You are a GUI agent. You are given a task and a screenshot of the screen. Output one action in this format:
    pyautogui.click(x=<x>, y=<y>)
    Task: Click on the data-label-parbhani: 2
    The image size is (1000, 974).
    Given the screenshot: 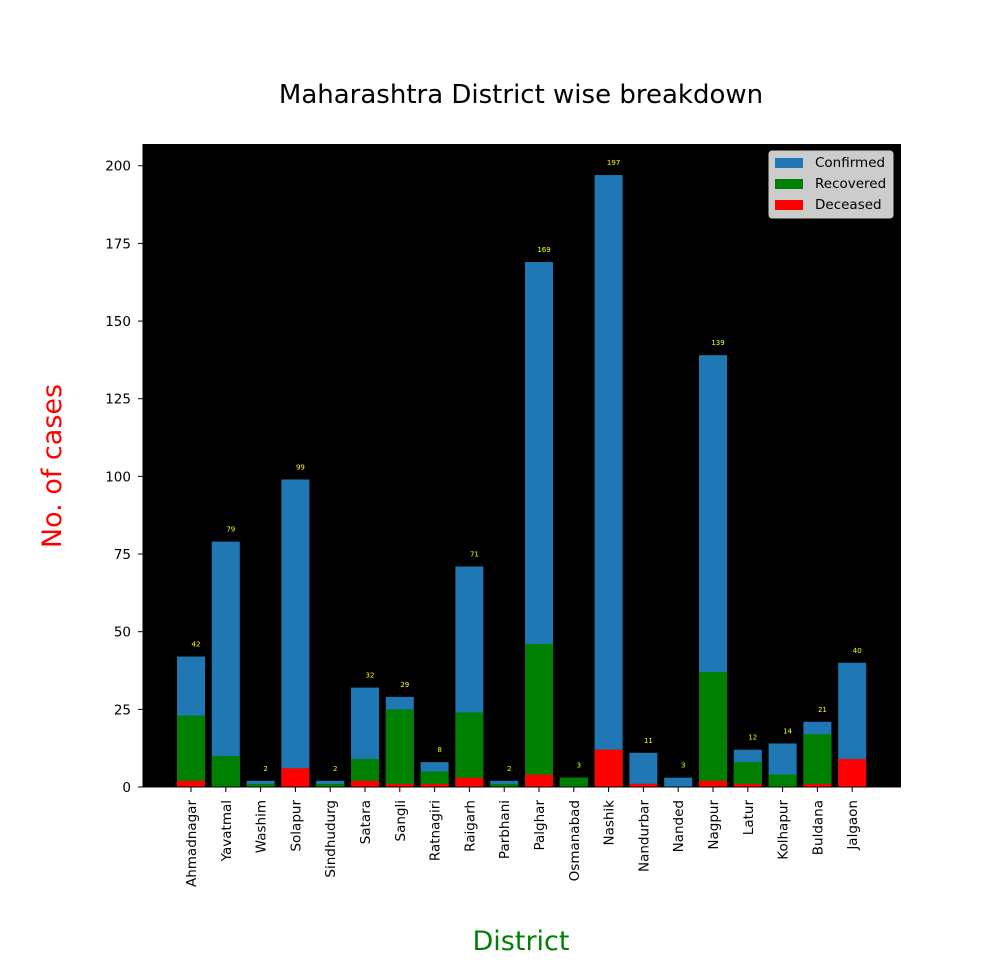 What is the action you would take?
    pyautogui.click(x=509, y=769)
    